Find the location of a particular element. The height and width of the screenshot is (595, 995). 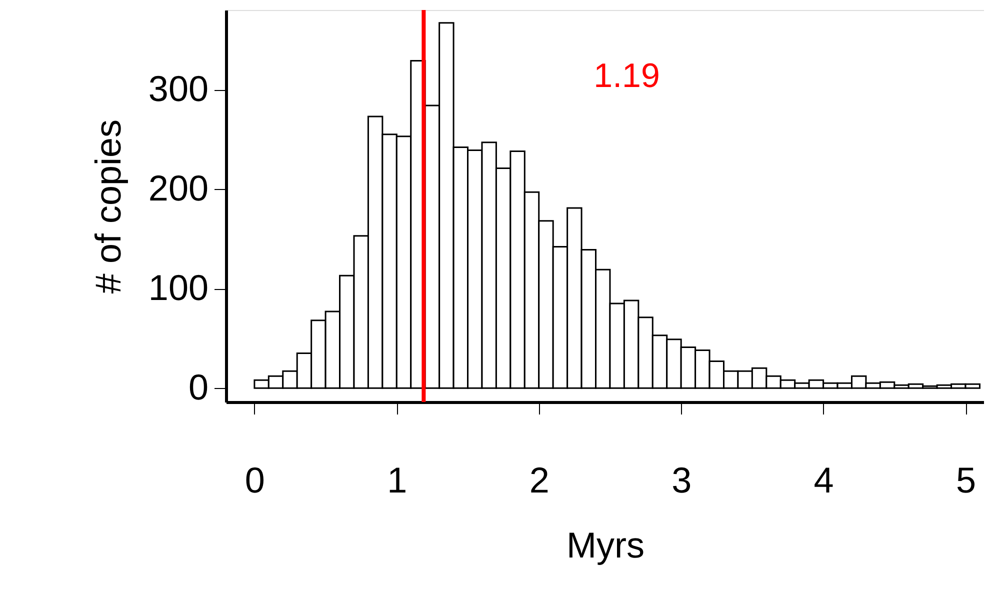

x-axis-title: Myrs is located at coordinates (605, 545).